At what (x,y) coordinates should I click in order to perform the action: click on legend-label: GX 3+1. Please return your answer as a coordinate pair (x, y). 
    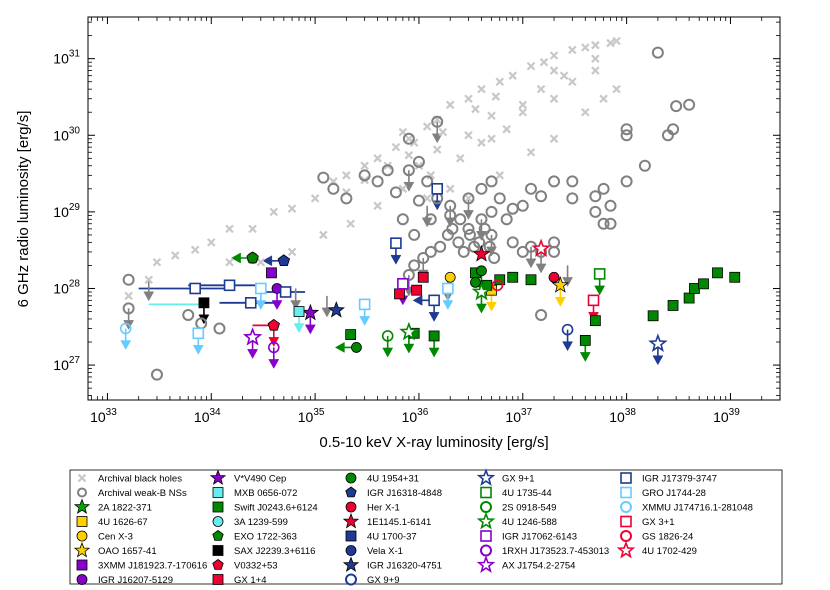
    Looking at the image, I should click on (658, 522).